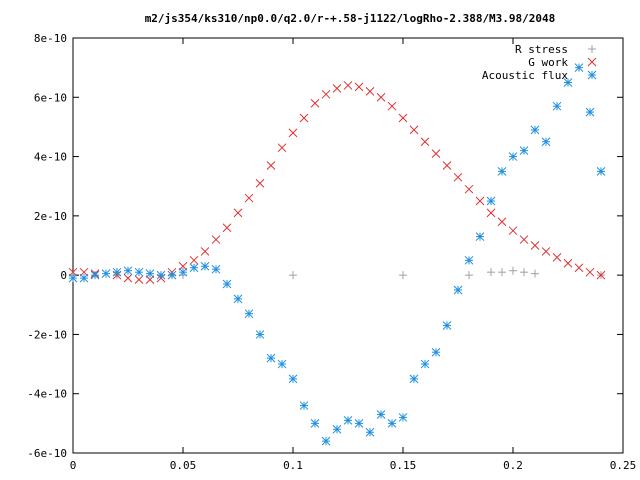 The height and width of the screenshot is (480, 640). What do you see at coordinates (623, 465) in the screenshot?
I see `x-tick-label: 0.25` at bounding box center [623, 465].